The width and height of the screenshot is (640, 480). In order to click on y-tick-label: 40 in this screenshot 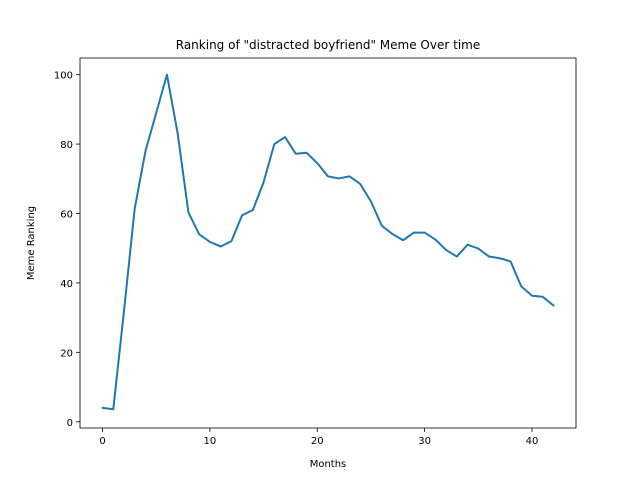, I will do `click(66, 284)`.